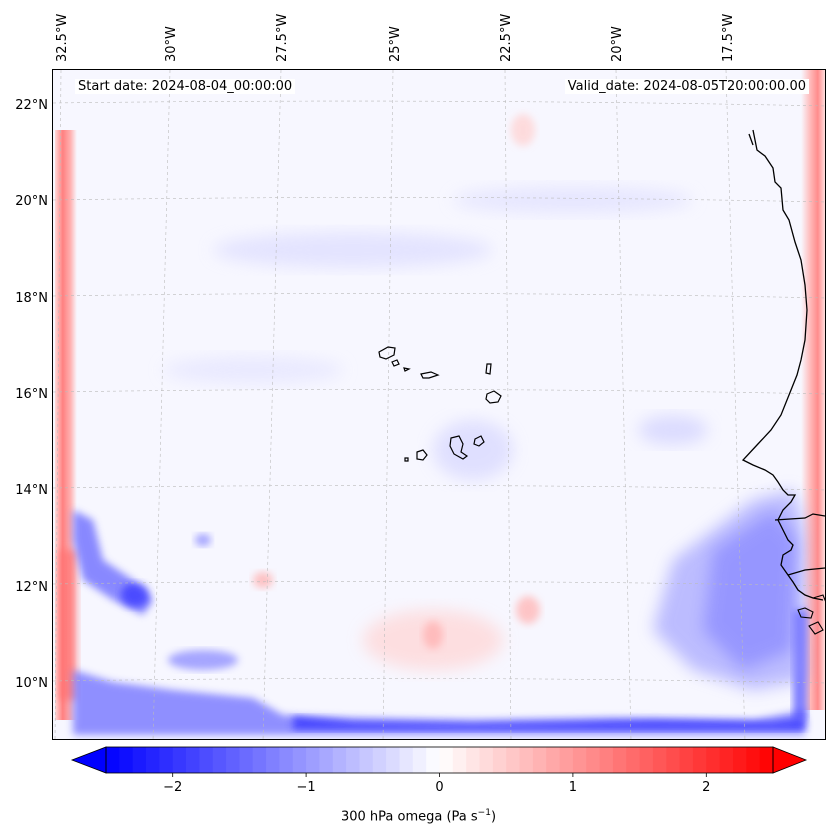 This screenshot has height=839, width=837. Describe the element at coordinates (479, 441) in the screenshot. I see `island-maio` at that location.